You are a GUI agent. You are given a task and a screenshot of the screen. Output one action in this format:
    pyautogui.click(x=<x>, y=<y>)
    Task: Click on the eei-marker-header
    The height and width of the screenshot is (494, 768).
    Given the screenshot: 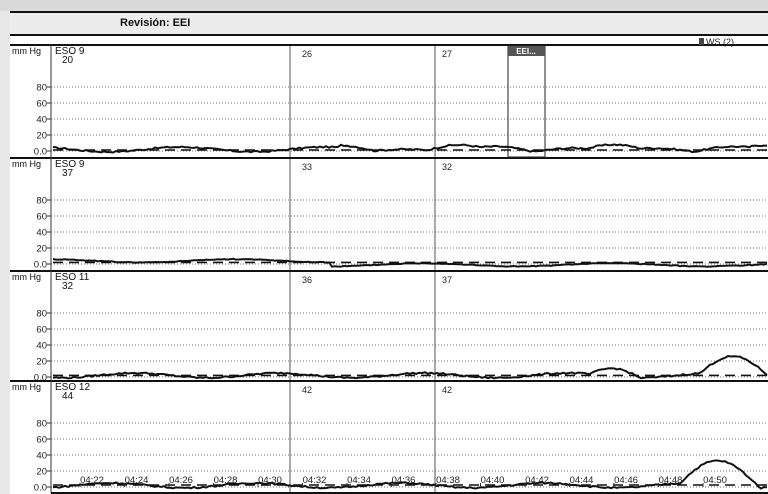 What is the action you would take?
    pyautogui.click(x=526, y=51)
    